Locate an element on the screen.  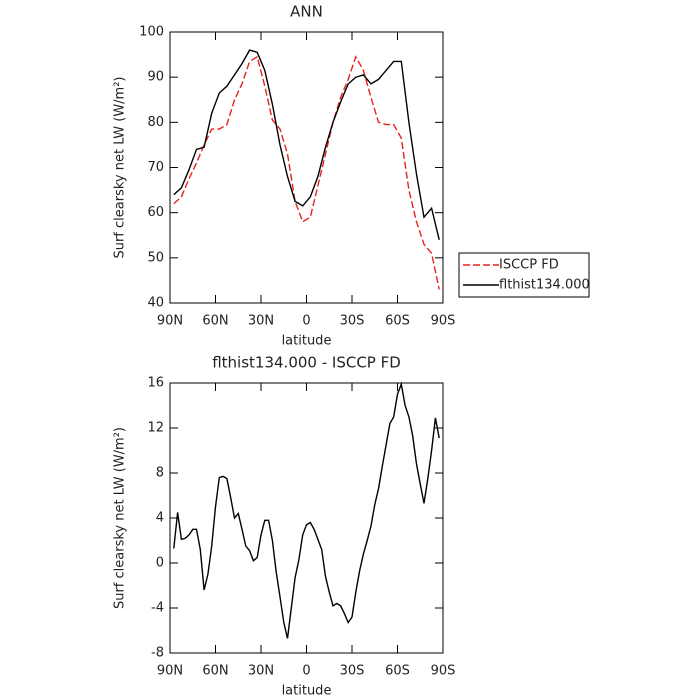
y-tick-label: 12 is located at coordinates (155, 428).